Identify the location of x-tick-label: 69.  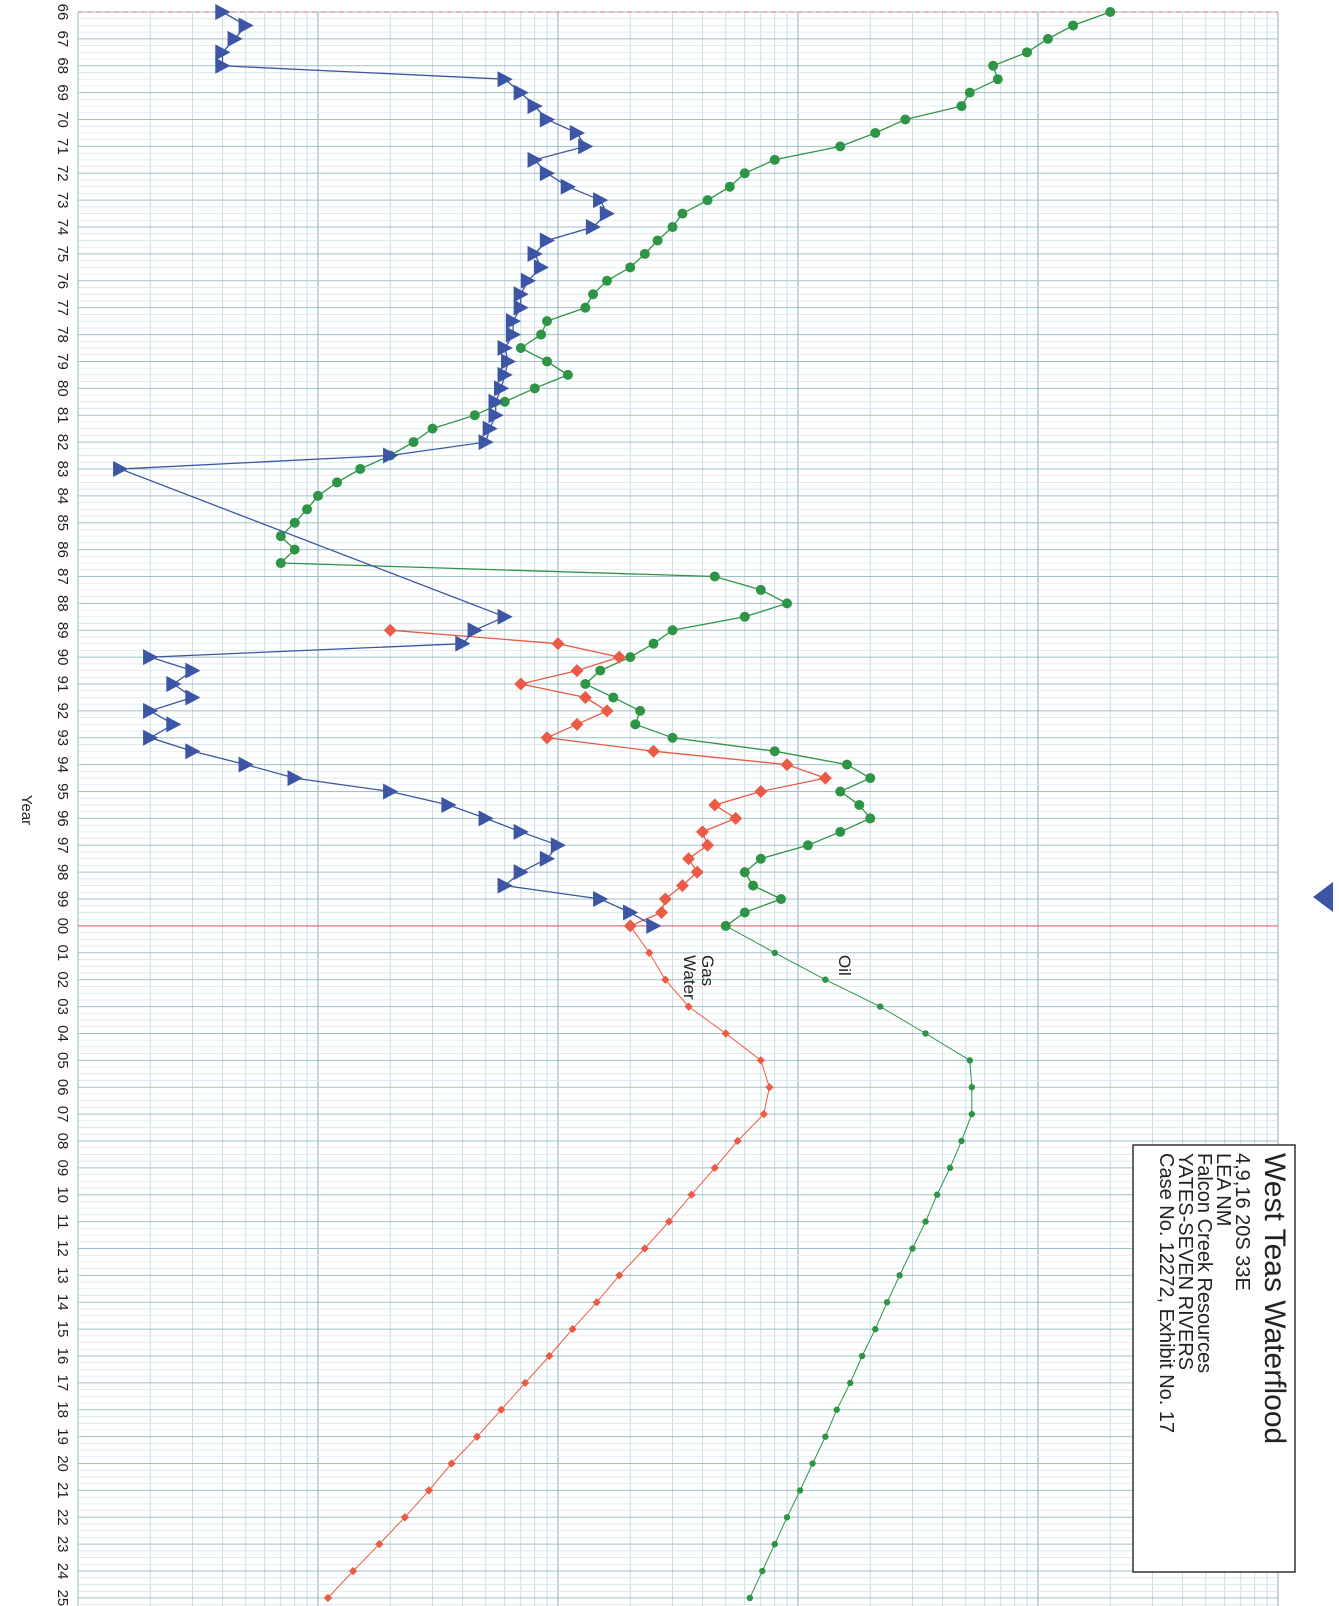
(62, 92).